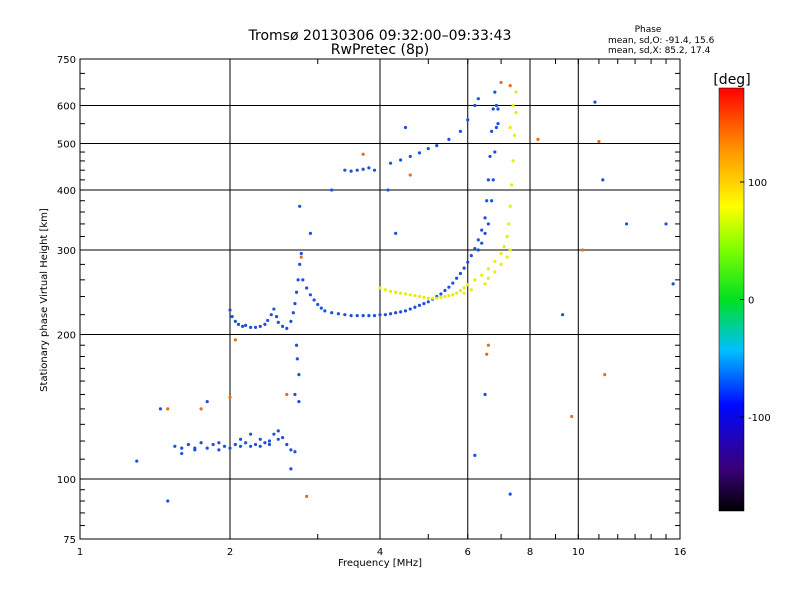 The image size is (800, 600). Describe the element at coordinates (530, 552) in the screenshot. I see `x-tick-label: 8` at that location.